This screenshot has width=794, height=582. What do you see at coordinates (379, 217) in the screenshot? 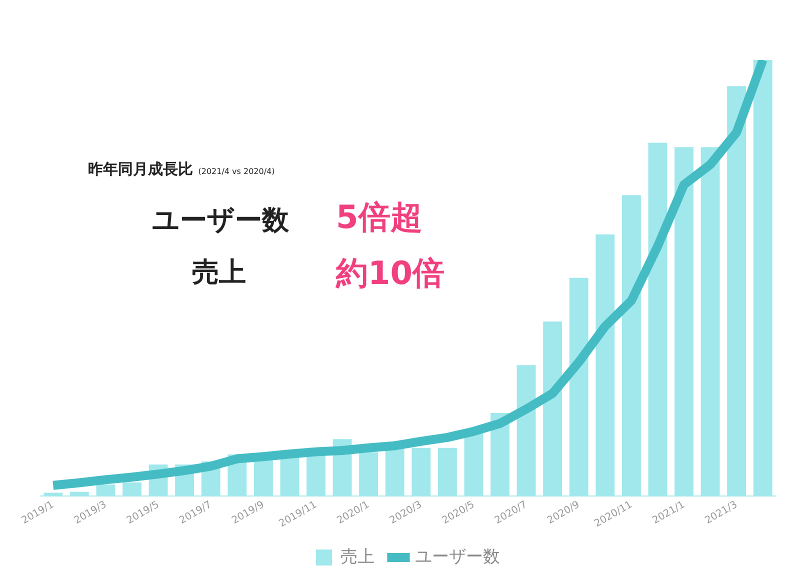
I see `annotation: 5倍超` at bounding box center [379, 217].